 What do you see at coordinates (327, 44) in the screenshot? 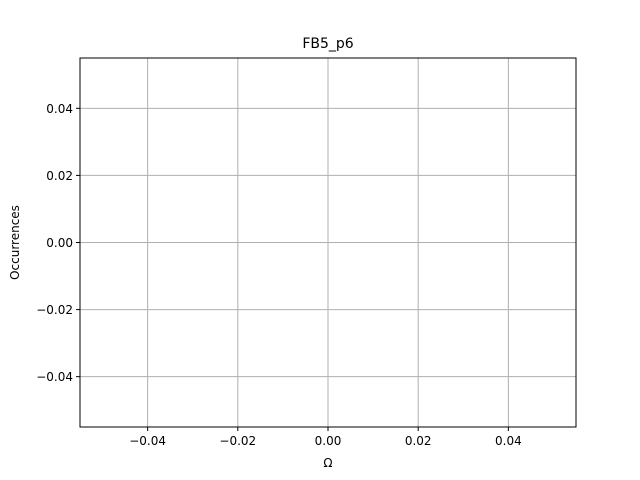
I see `chart-title: FB5_p6` at bounding box center [327, 44].